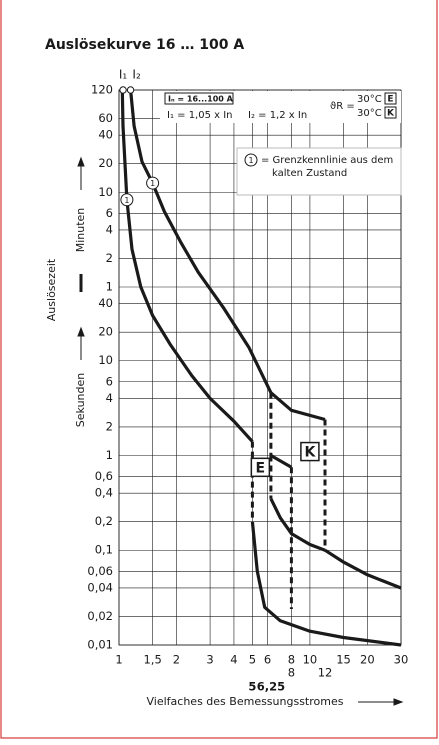  Describe the element at coordinates (144, 45) in the screenshot. I see `chart-title: Auslösekurve 16 … 100 A` at that location.